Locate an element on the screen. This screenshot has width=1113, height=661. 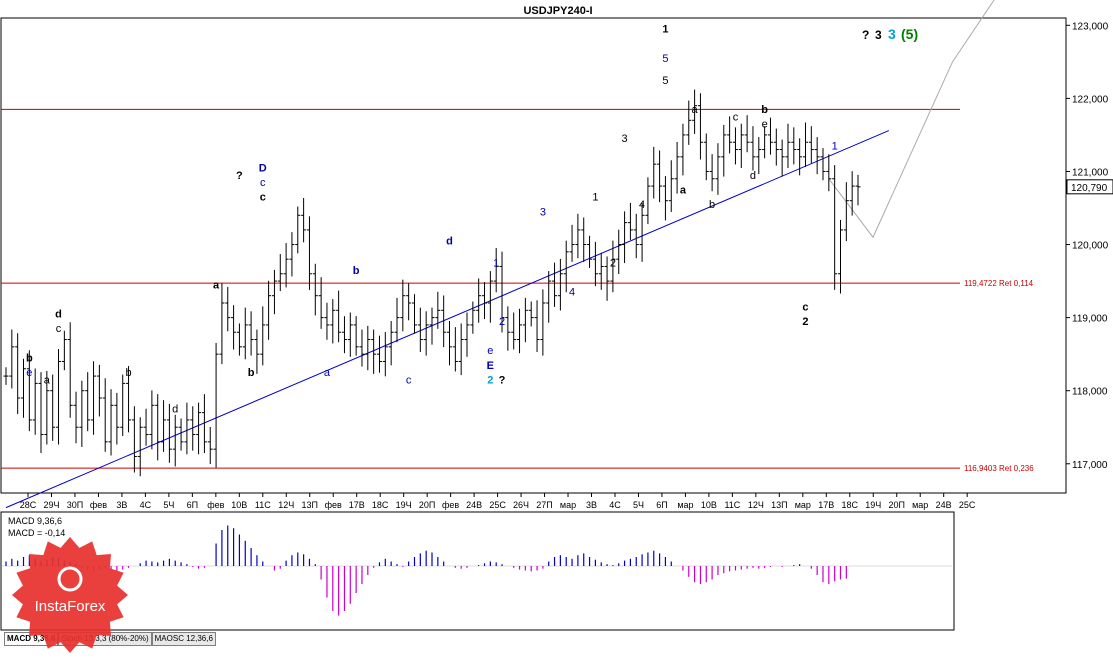
x-tick-label: 18С is located at coordinates (380, 505).